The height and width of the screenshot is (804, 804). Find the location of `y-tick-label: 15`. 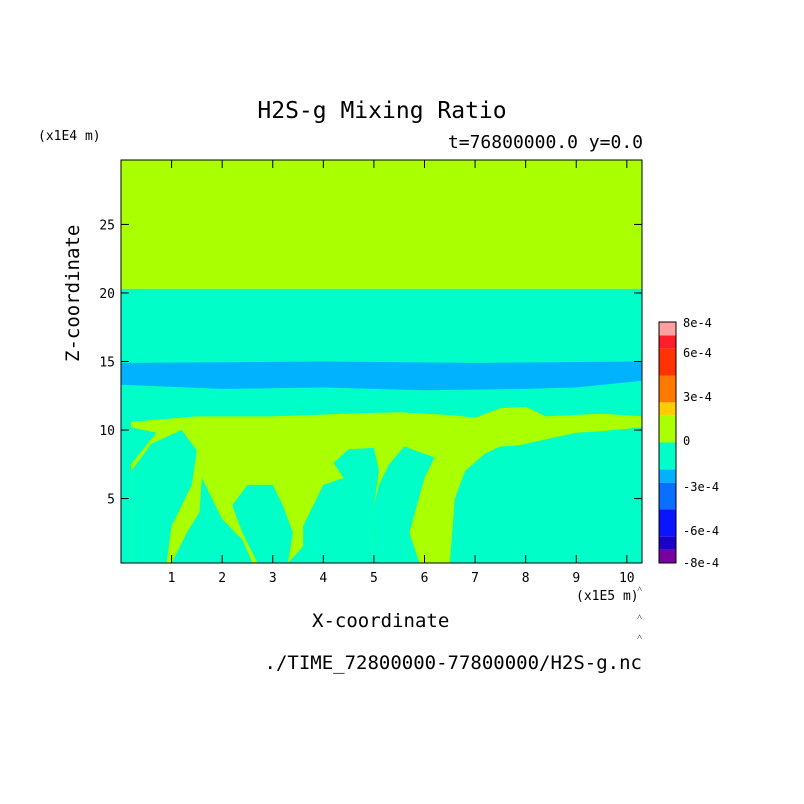

y-tick-label: 15 is located at coordinates (107, 363).